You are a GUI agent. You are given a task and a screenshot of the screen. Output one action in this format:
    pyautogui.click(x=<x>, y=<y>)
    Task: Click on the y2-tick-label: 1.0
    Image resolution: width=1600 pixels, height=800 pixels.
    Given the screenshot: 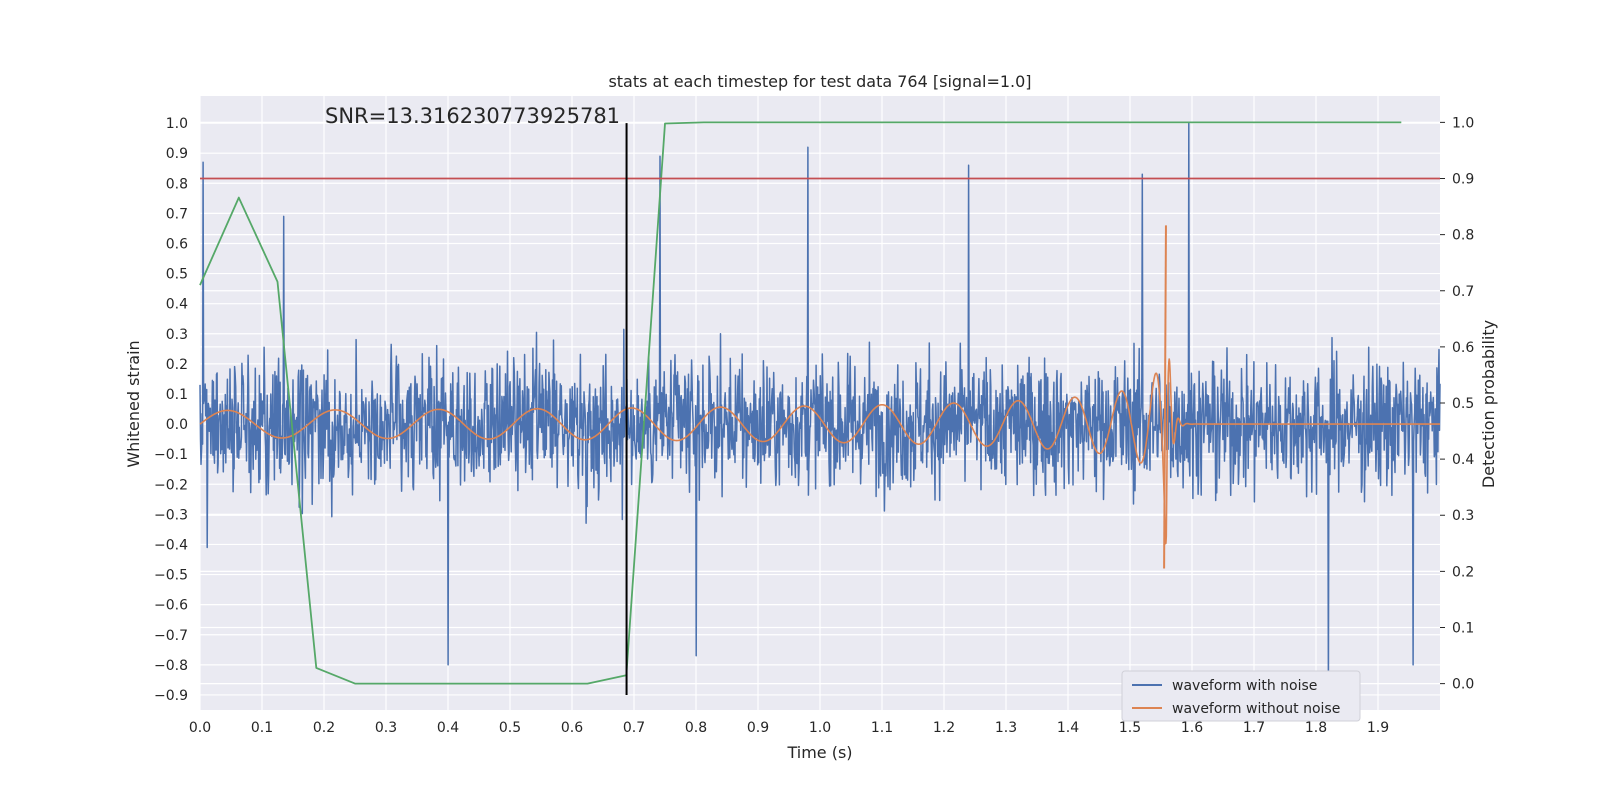 What is the action you would take?
    pyautogui.click(x=1463, y=123)
    